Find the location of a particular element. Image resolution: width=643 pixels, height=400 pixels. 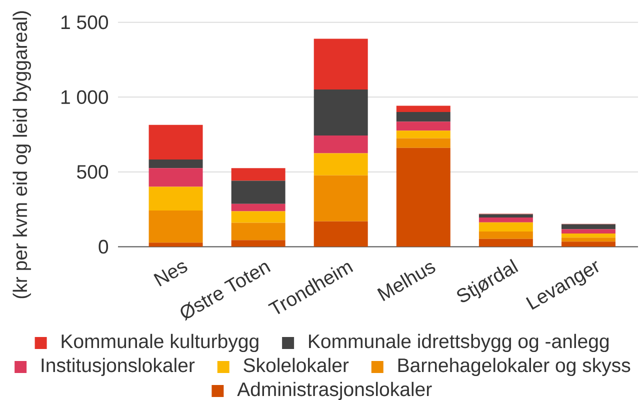

legend-label: Administrasjonslokaler is located at coordinates (334, 391).